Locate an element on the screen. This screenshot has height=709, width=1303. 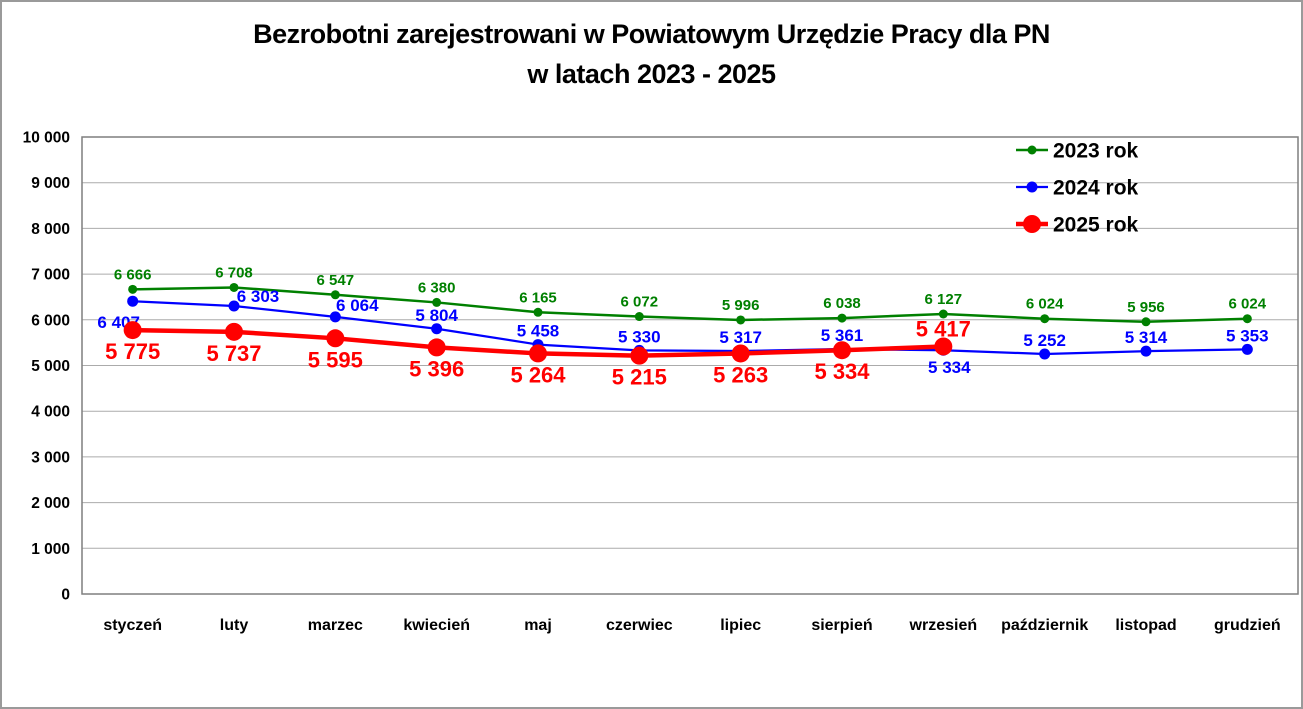
legend-label-2024-rok: 2024 rok is located at coordinates (1096, 188).